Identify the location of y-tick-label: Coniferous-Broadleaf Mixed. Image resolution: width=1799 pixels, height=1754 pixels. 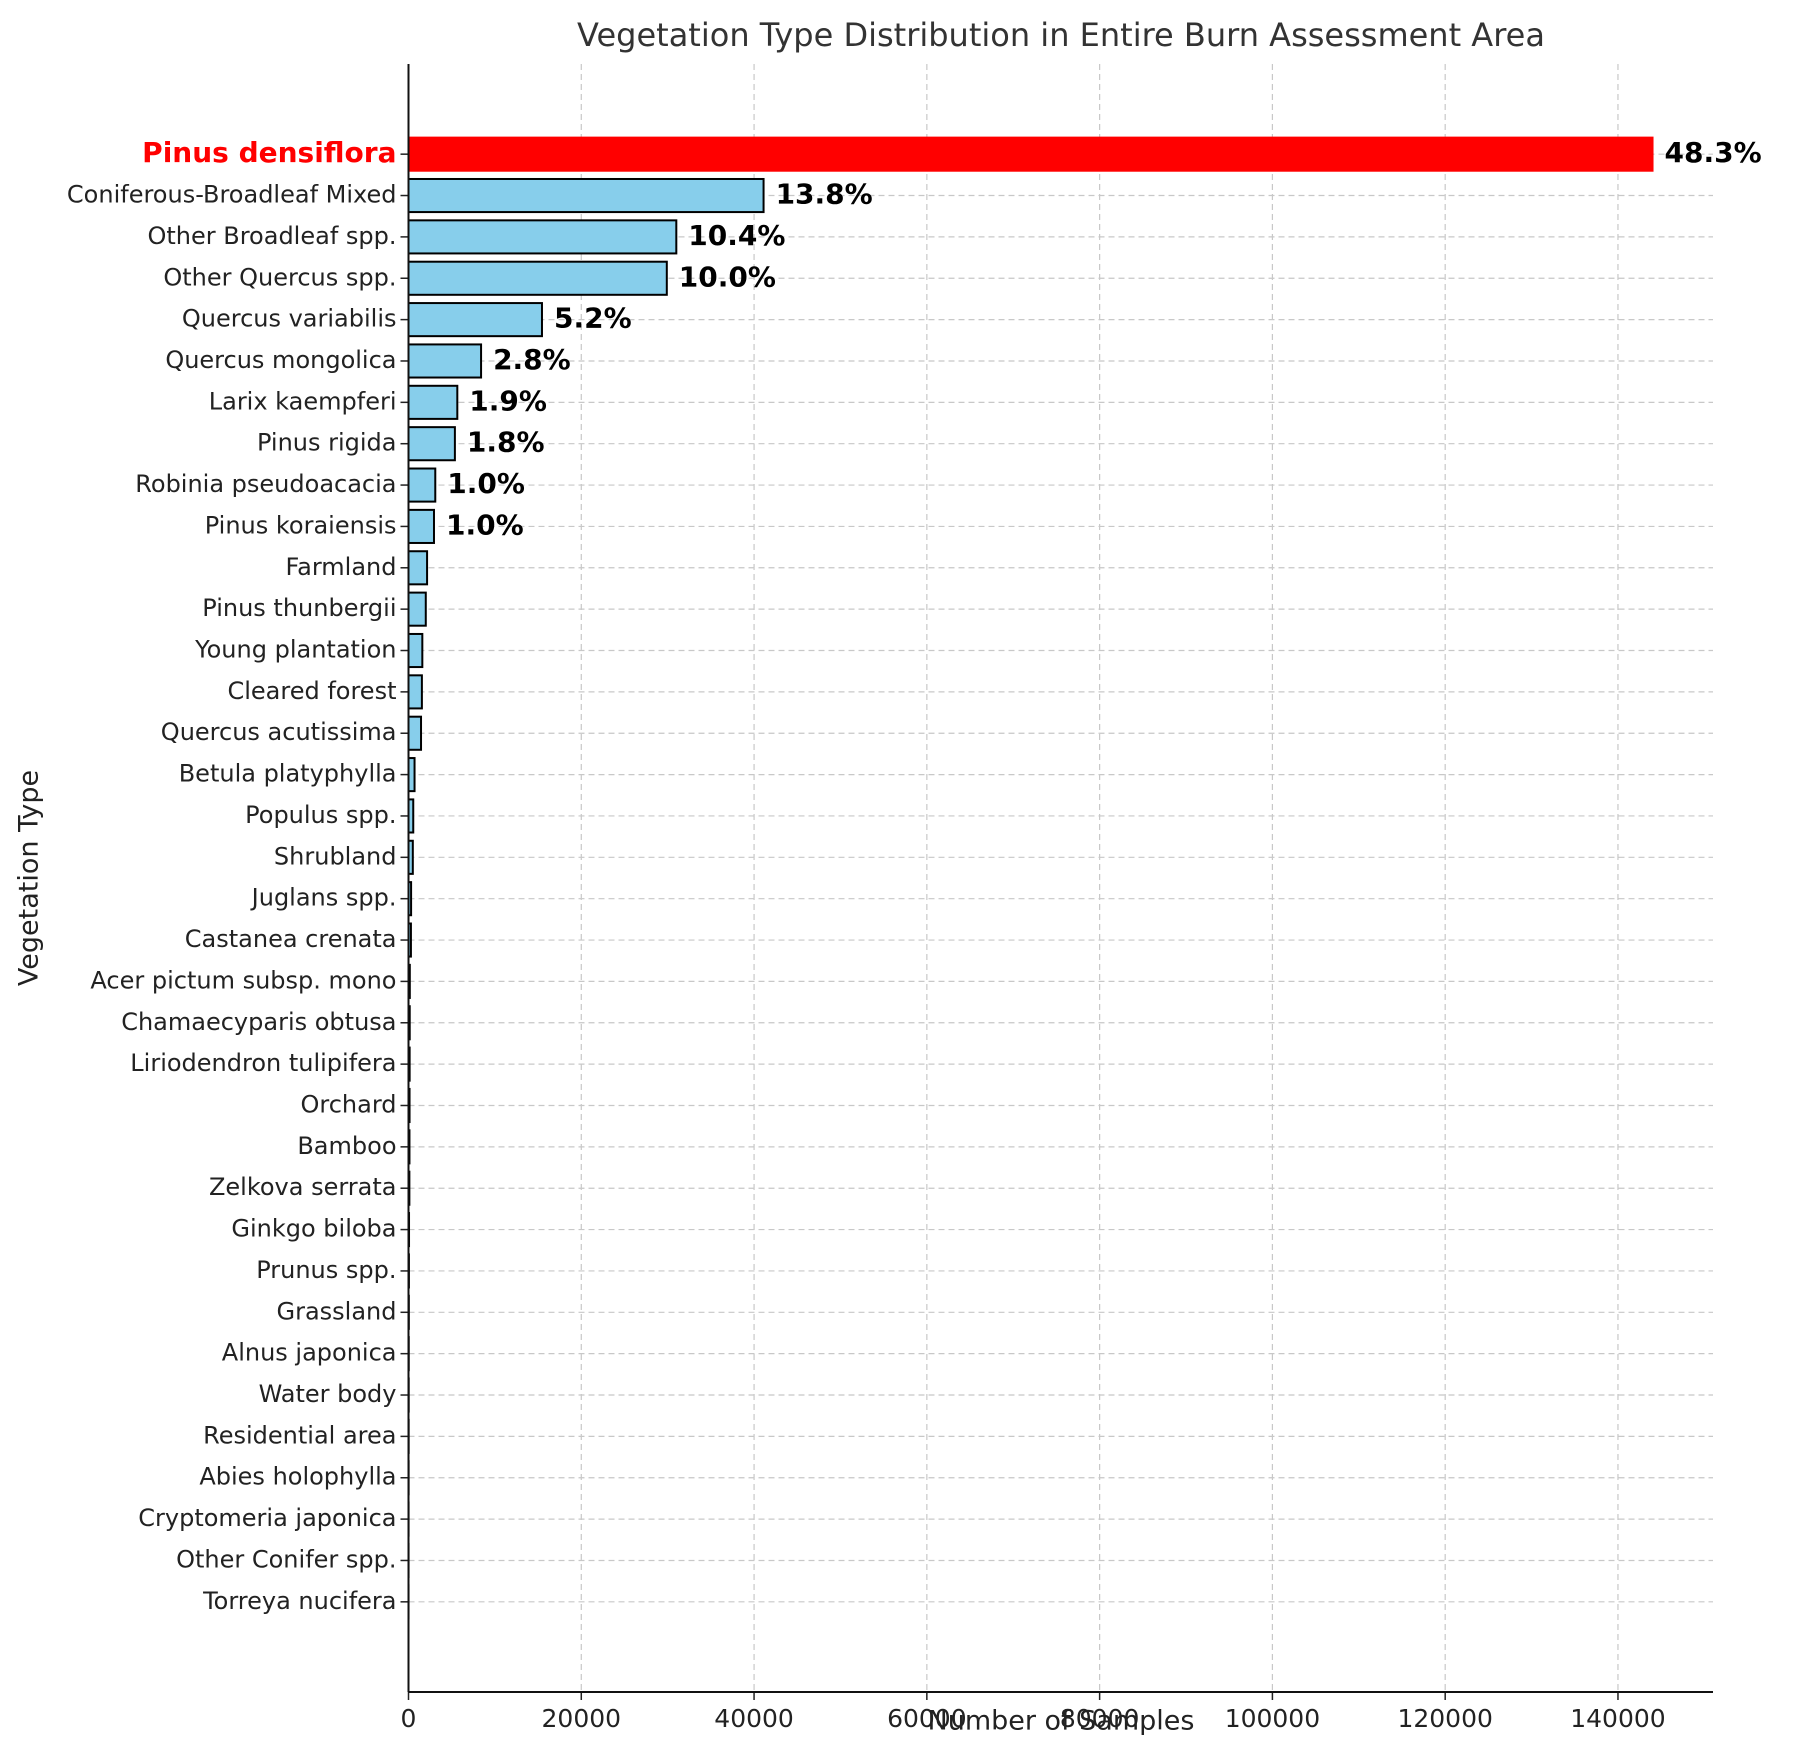
(232, 195).